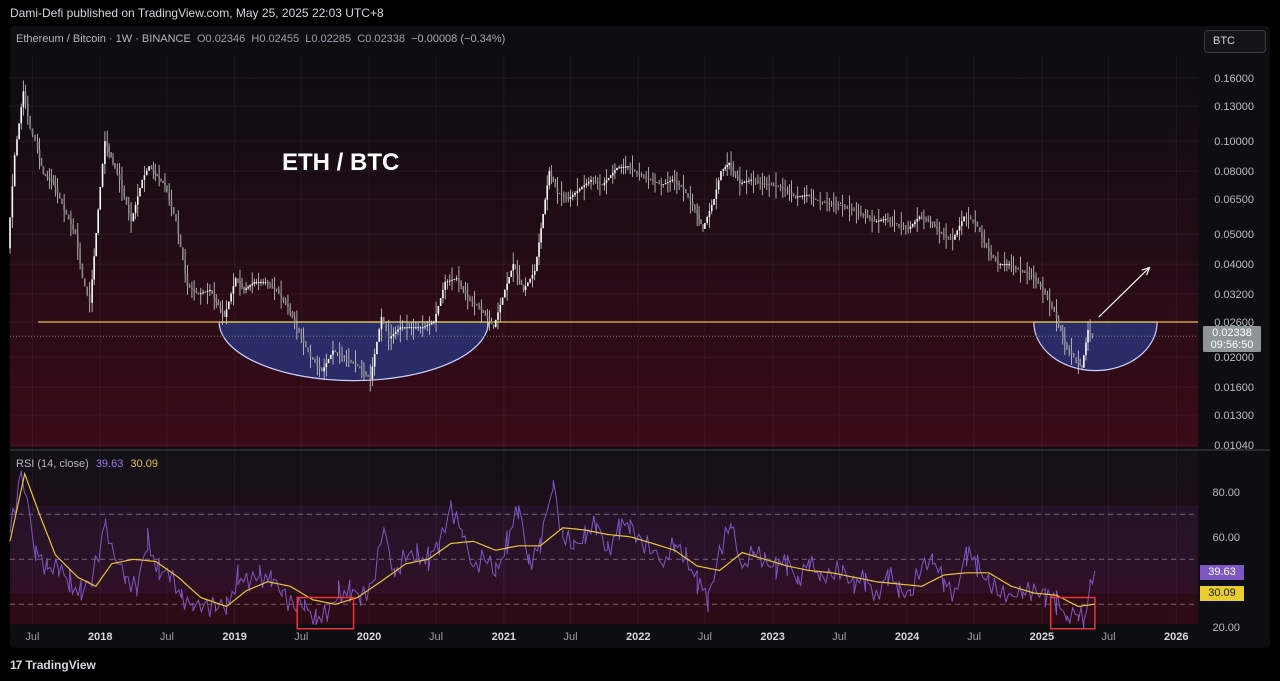 This screenshot has height=681, width=1280. Describe the element at coordinates (53, 665) in the screenshot. I see `tradingview-logo: 17 TradingView` at that location.